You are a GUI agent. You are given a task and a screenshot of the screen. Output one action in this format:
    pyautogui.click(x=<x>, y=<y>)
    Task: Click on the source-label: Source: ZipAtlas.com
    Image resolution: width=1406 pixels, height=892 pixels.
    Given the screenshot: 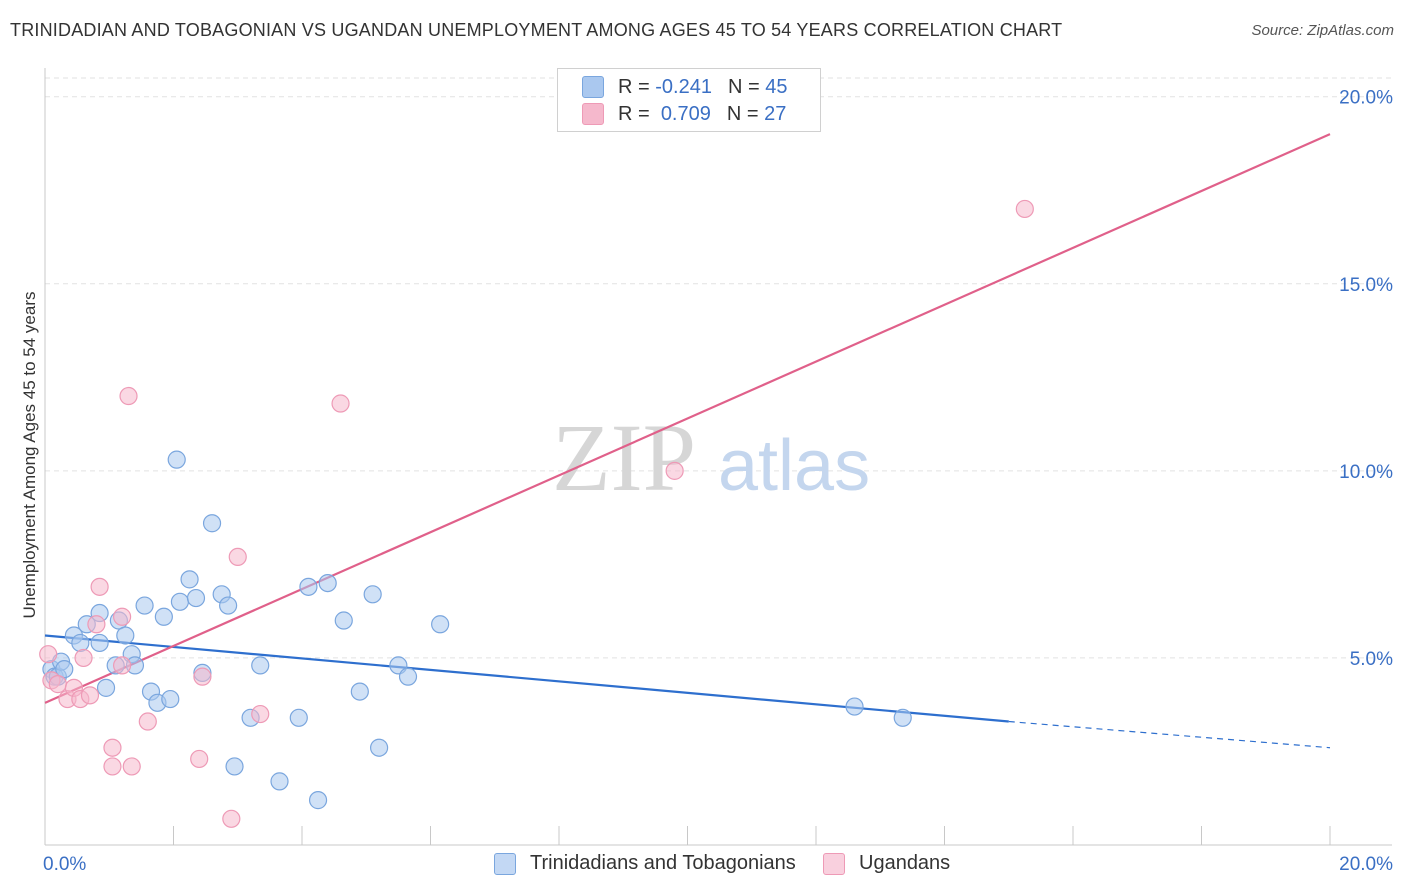 What is the action you would take?
    pyautogui.click(x=1322, y=30)
    